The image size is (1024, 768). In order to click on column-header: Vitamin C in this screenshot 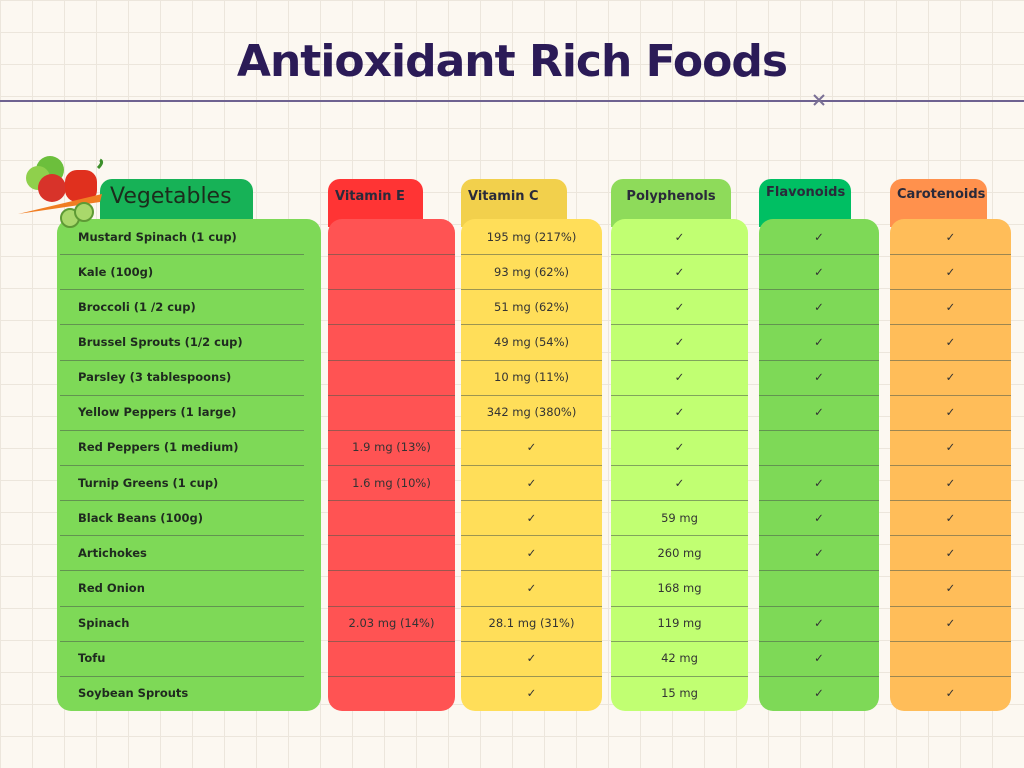, I will do `click(503, 196)`.